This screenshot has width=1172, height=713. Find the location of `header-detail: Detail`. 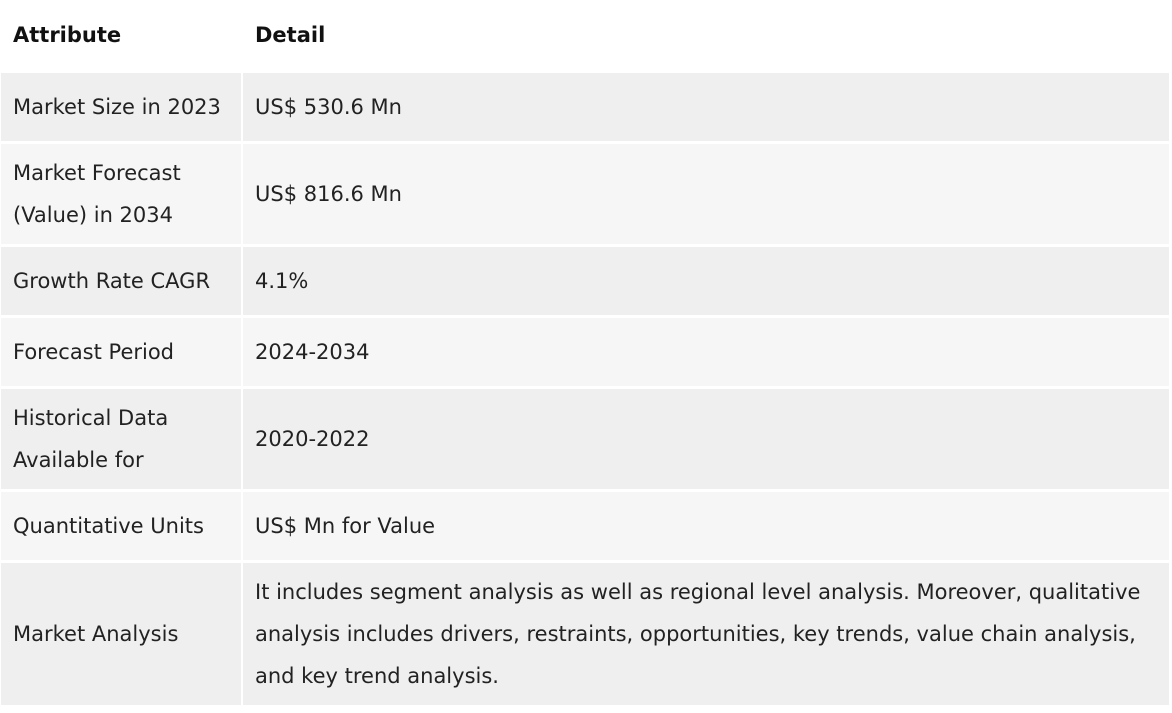

header-detail: Detail is located at coordinates (706, 35).